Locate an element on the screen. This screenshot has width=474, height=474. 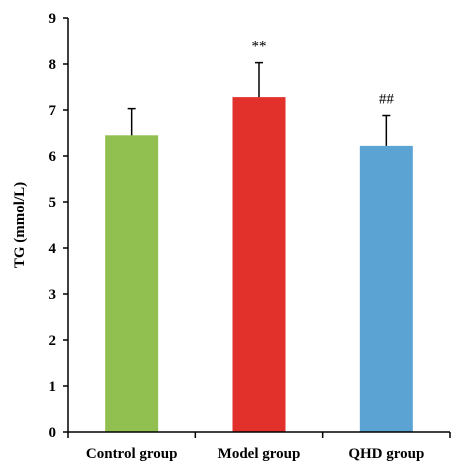
y-tick-label: 3 is located at coordinates (53, 295).